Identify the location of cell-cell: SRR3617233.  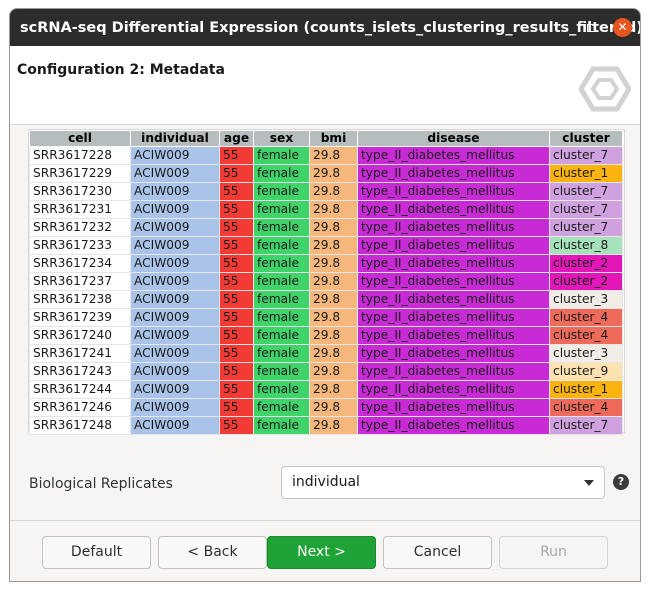
(80, 245).